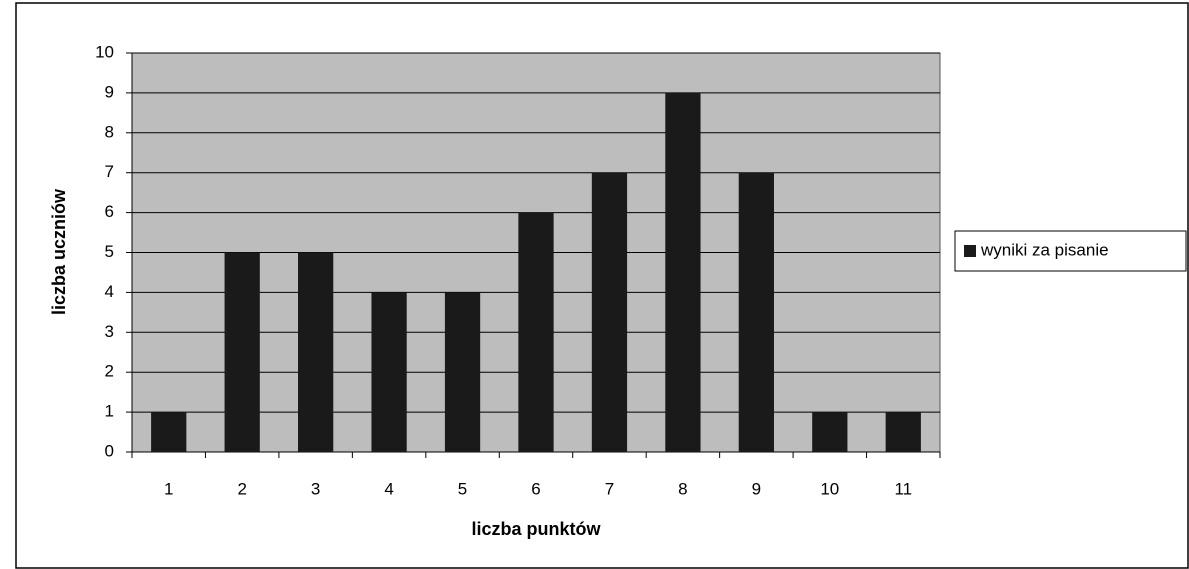  I want to click on x-axis-label: liczba punktów, so click(536, 529).